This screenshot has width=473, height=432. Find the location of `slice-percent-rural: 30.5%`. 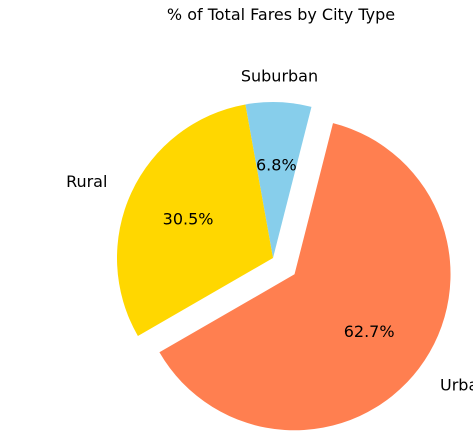

slice-percent-rural: 30.5% is located at coordinates (188, 219).